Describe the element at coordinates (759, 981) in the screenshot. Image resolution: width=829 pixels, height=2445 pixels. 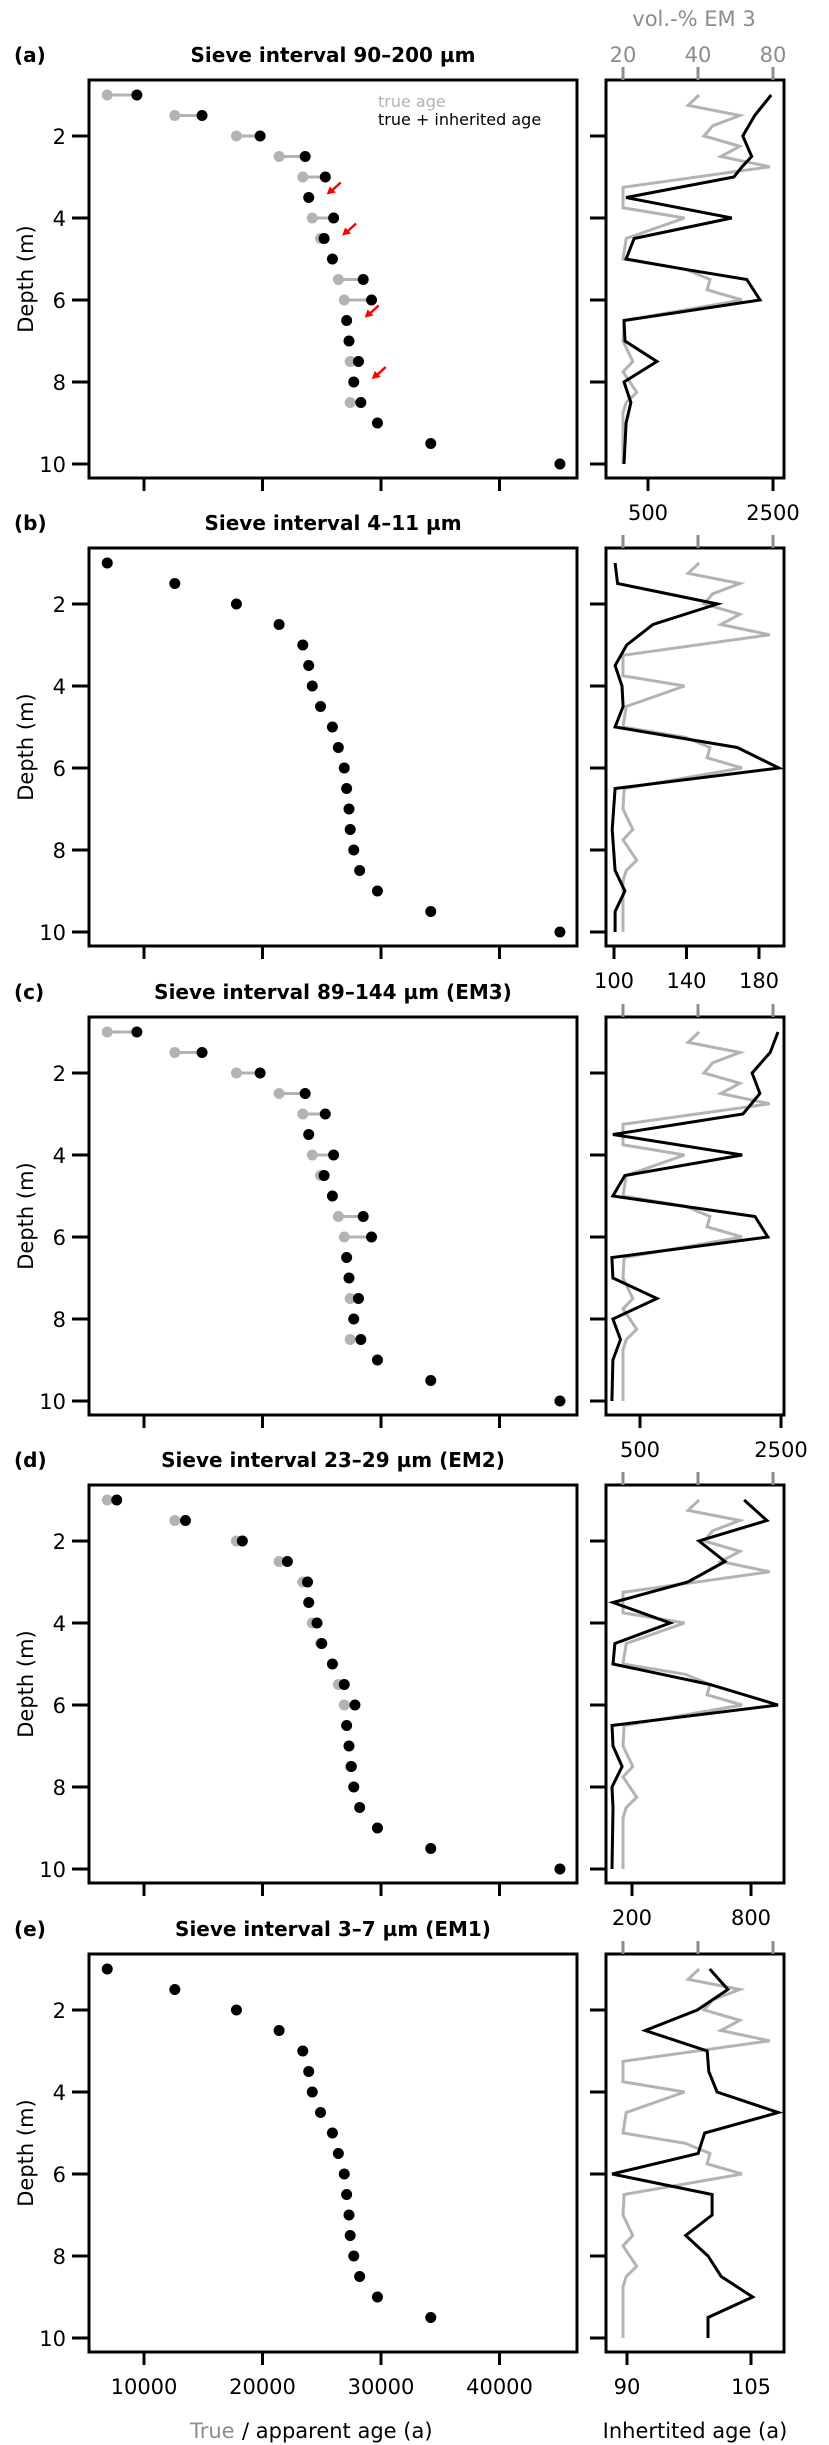
I see `inherited-tick-label: 180` at that location.